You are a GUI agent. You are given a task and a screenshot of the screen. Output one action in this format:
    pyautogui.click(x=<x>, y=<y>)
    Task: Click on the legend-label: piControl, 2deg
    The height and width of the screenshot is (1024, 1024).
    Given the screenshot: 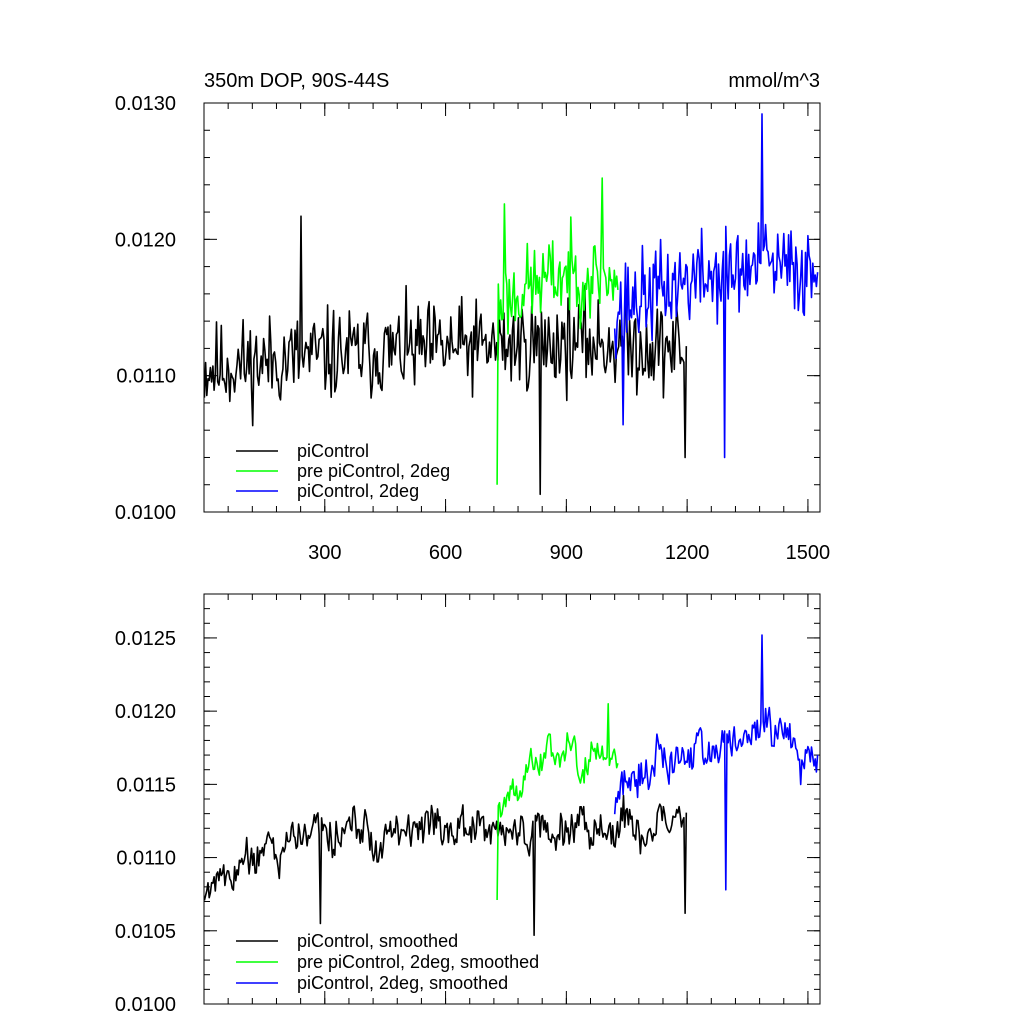 What is the action you would take?
    pyautogui.click(x=358, y=491)
    